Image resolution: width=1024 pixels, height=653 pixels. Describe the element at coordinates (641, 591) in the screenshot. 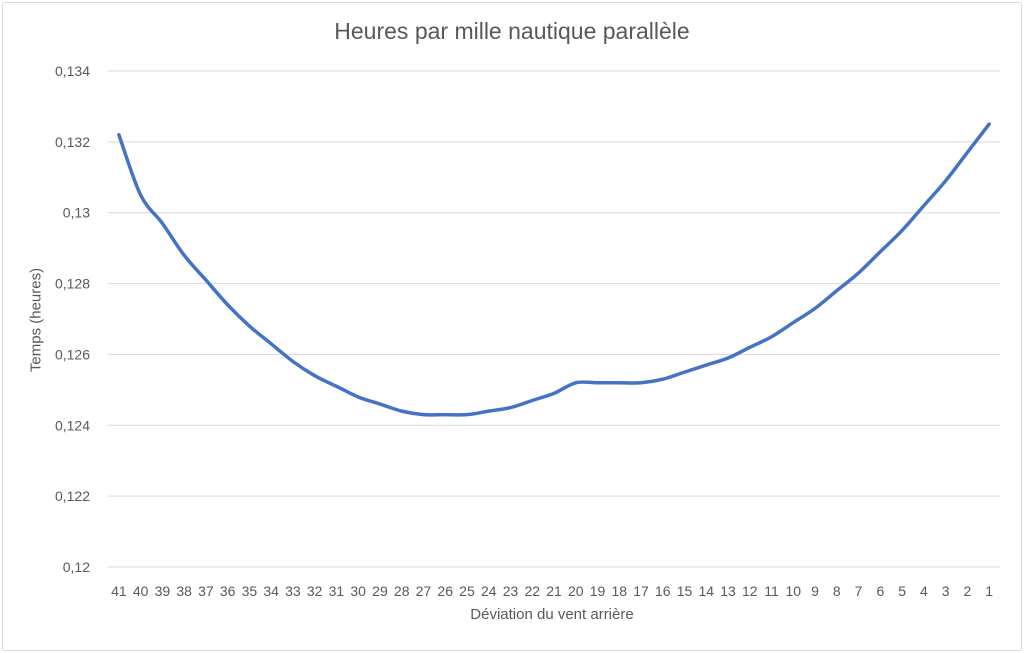

I see `x-tick-label: 17` at that location.